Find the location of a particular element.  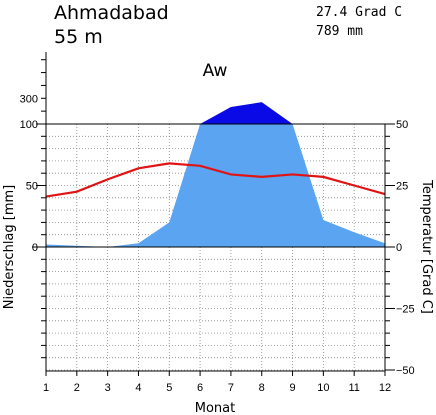

x-tick-label: 4 is located at coordinates (138, 388).